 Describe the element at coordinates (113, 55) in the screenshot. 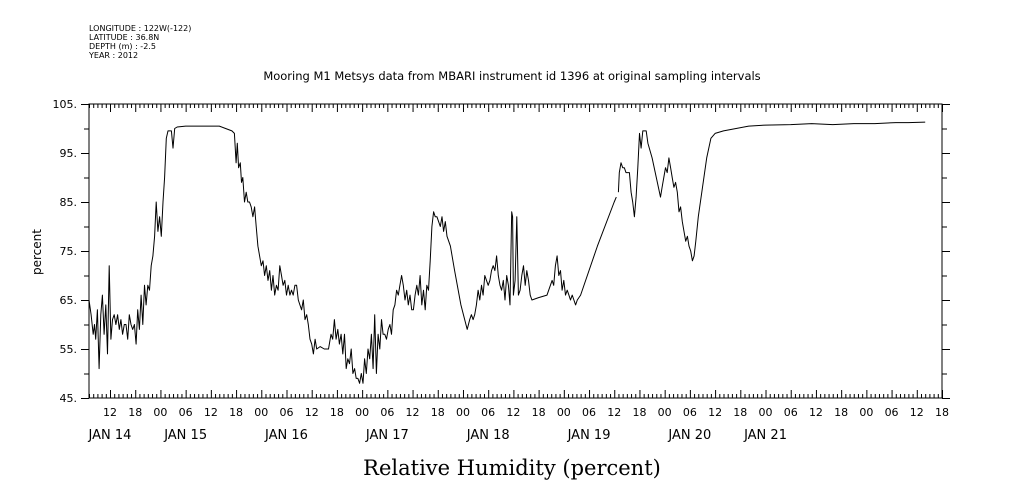

I see `year-label: YEAR : 2012` at that location.